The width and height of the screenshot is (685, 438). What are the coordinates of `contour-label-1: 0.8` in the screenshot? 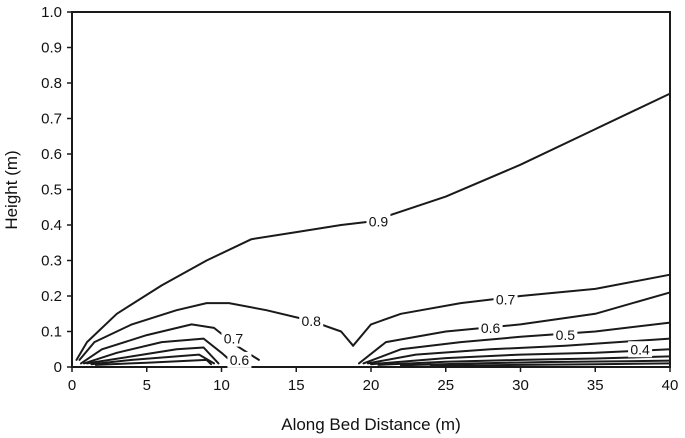 It's located at (311, 321).